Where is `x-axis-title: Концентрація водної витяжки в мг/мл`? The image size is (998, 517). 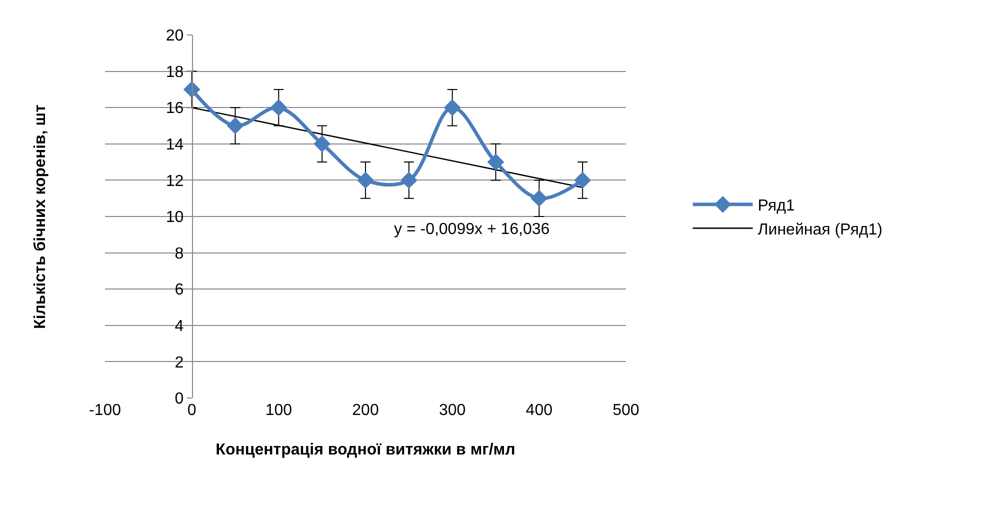
x-axis-title: Концентрація водної витяжки в мг/мл is located at coordinates (366, 450).